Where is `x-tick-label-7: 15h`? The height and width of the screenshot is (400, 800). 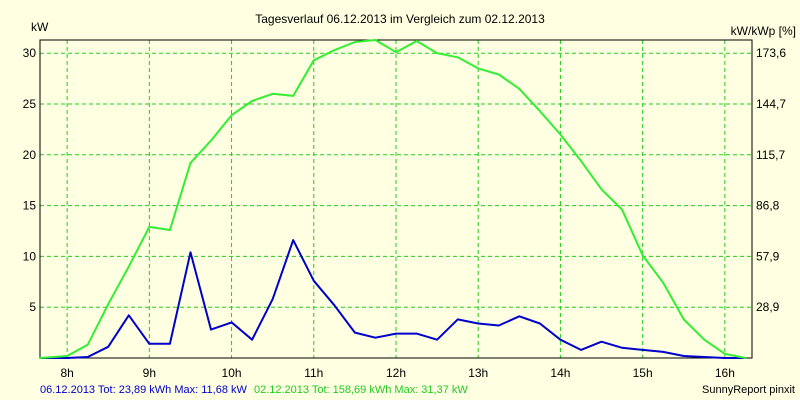 x-tick-label-7: 15h is located at coordinates (643, 373).